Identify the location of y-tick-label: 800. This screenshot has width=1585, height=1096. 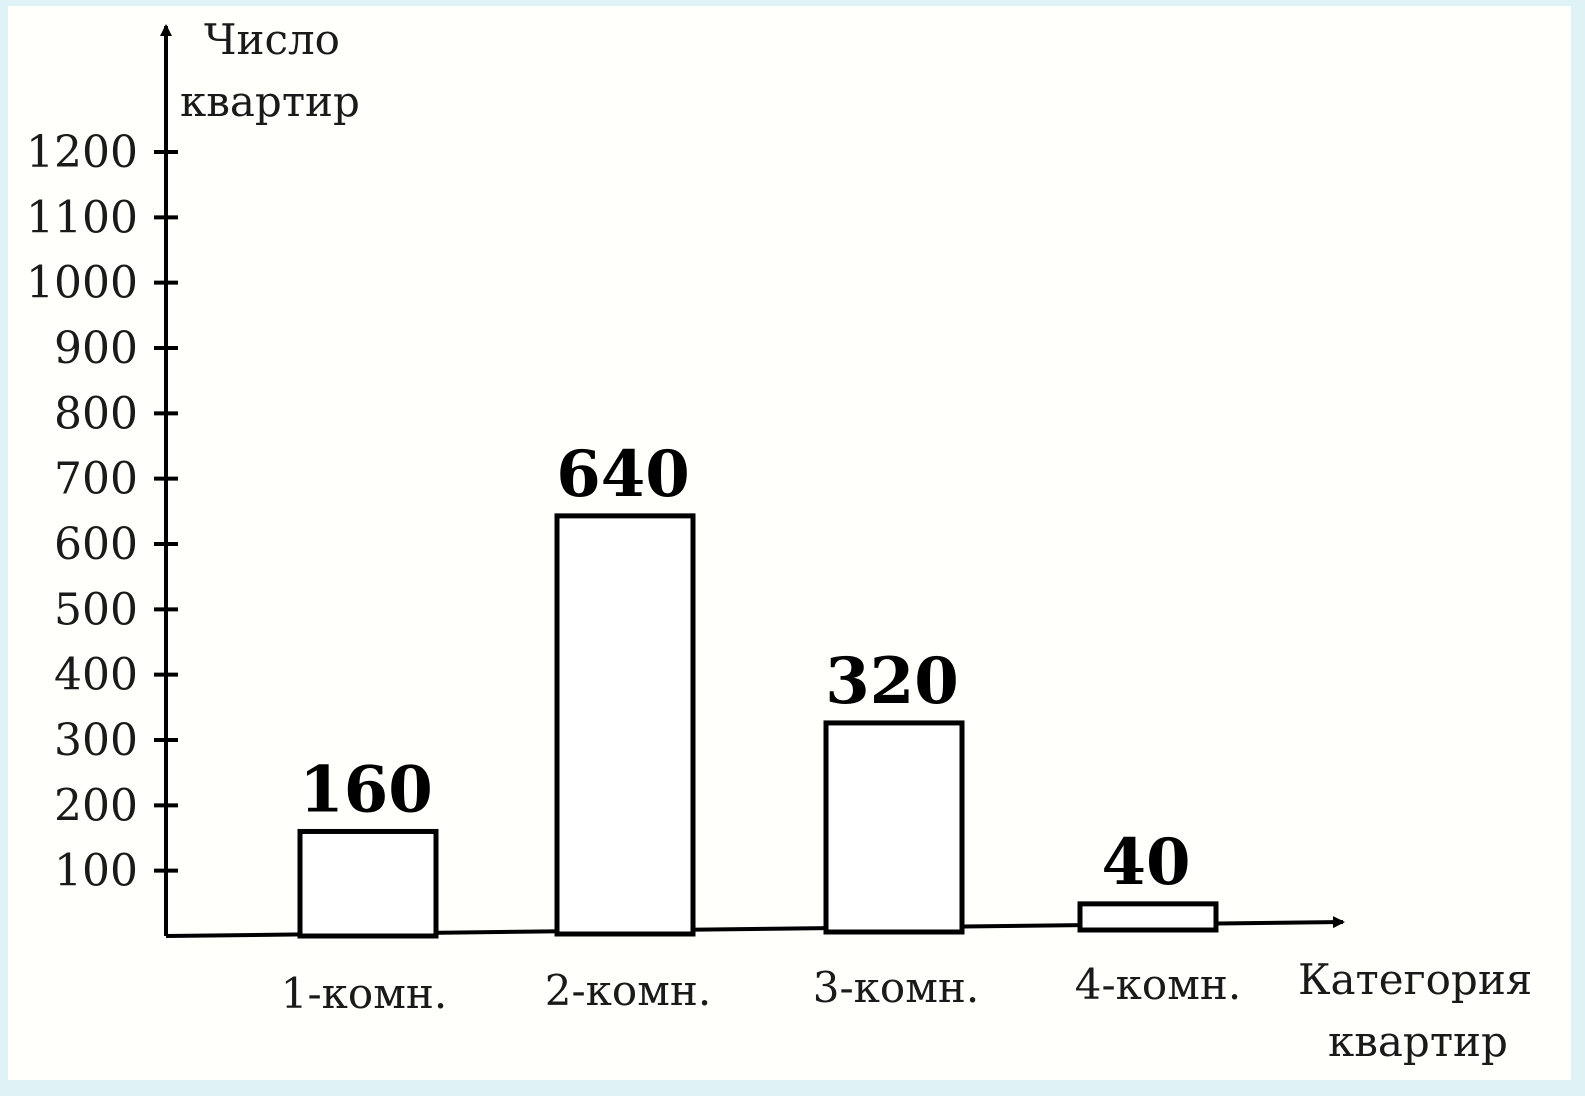
(96, 413).